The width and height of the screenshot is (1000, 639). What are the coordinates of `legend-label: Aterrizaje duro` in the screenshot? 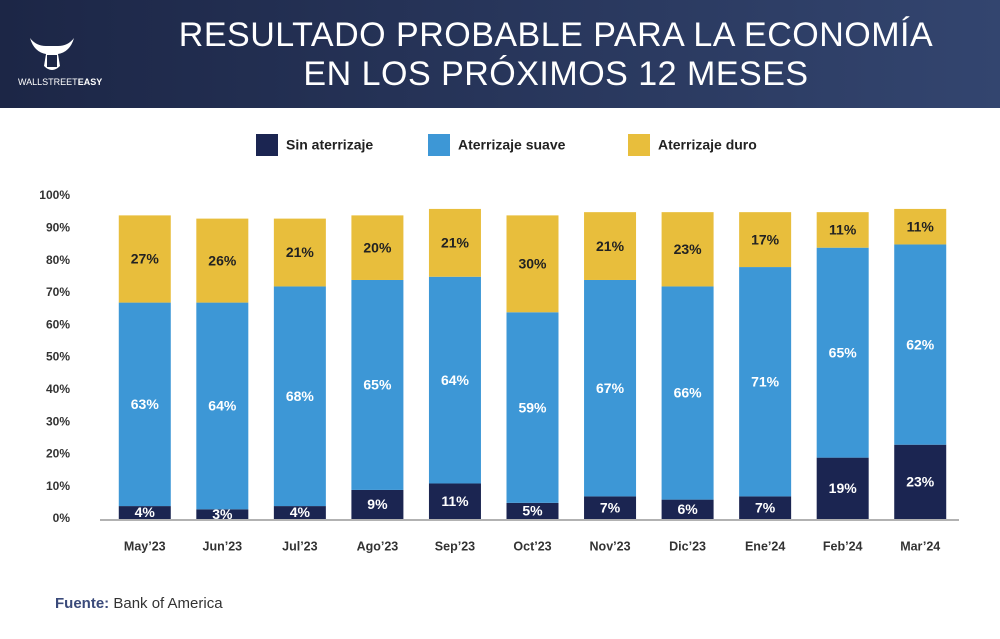 It's located at (707, 145).